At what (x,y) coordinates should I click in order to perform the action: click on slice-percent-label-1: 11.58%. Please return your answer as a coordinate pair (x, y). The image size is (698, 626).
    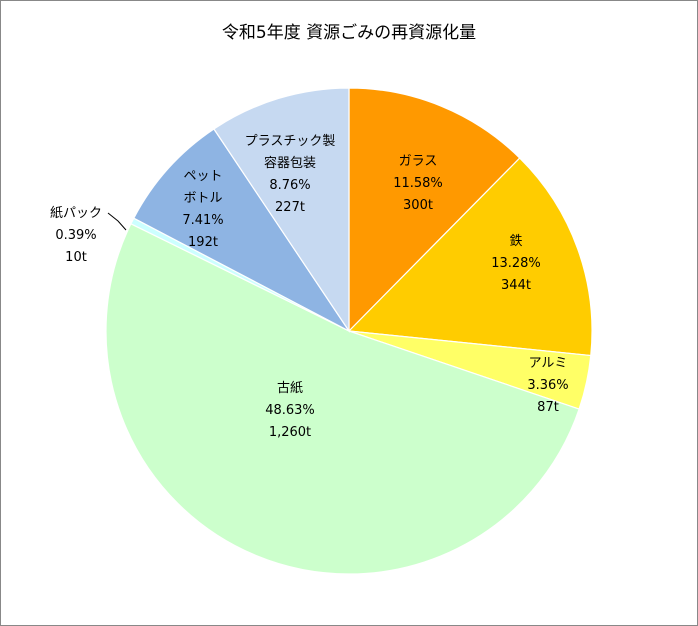
    Looking at the image, I should click on (418, 183).